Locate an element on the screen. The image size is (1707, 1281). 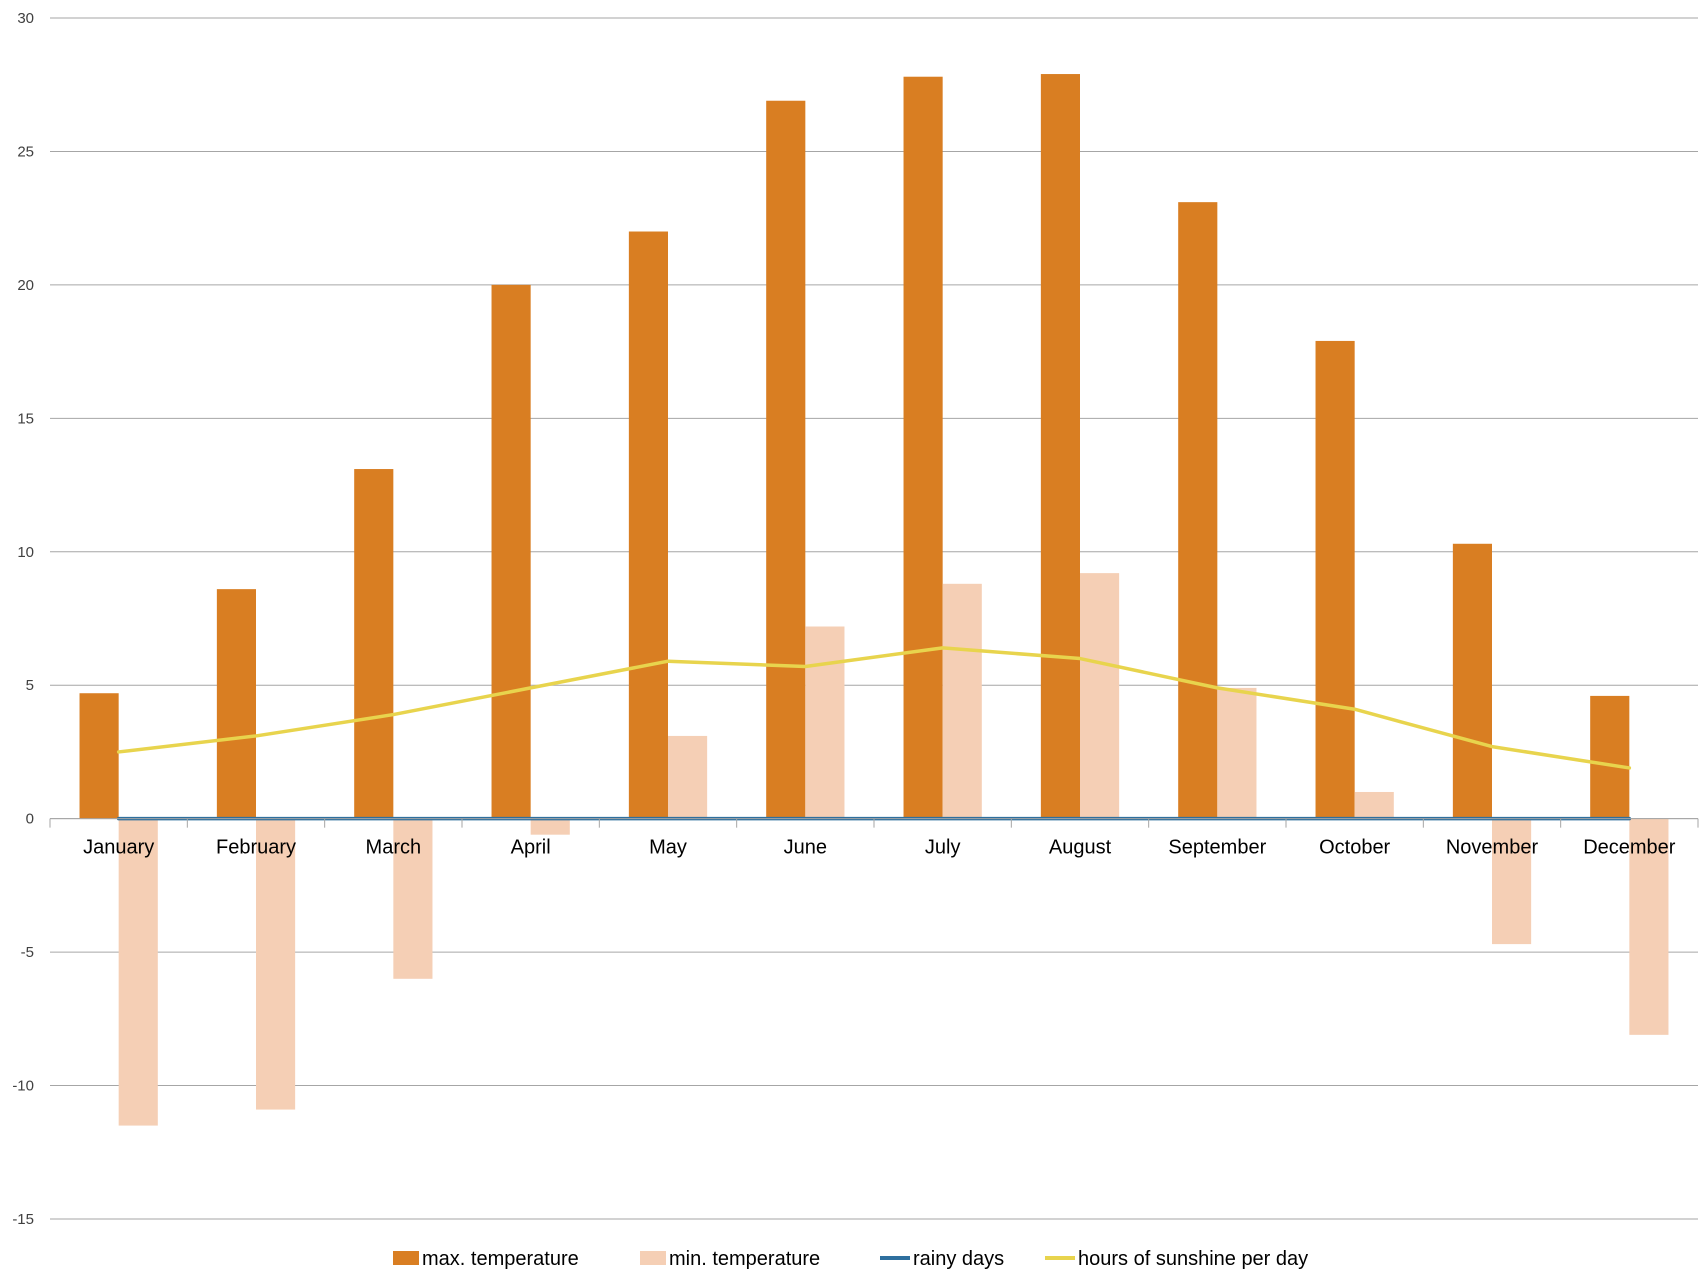
category-label: August is located at coordinates (1080, 848).